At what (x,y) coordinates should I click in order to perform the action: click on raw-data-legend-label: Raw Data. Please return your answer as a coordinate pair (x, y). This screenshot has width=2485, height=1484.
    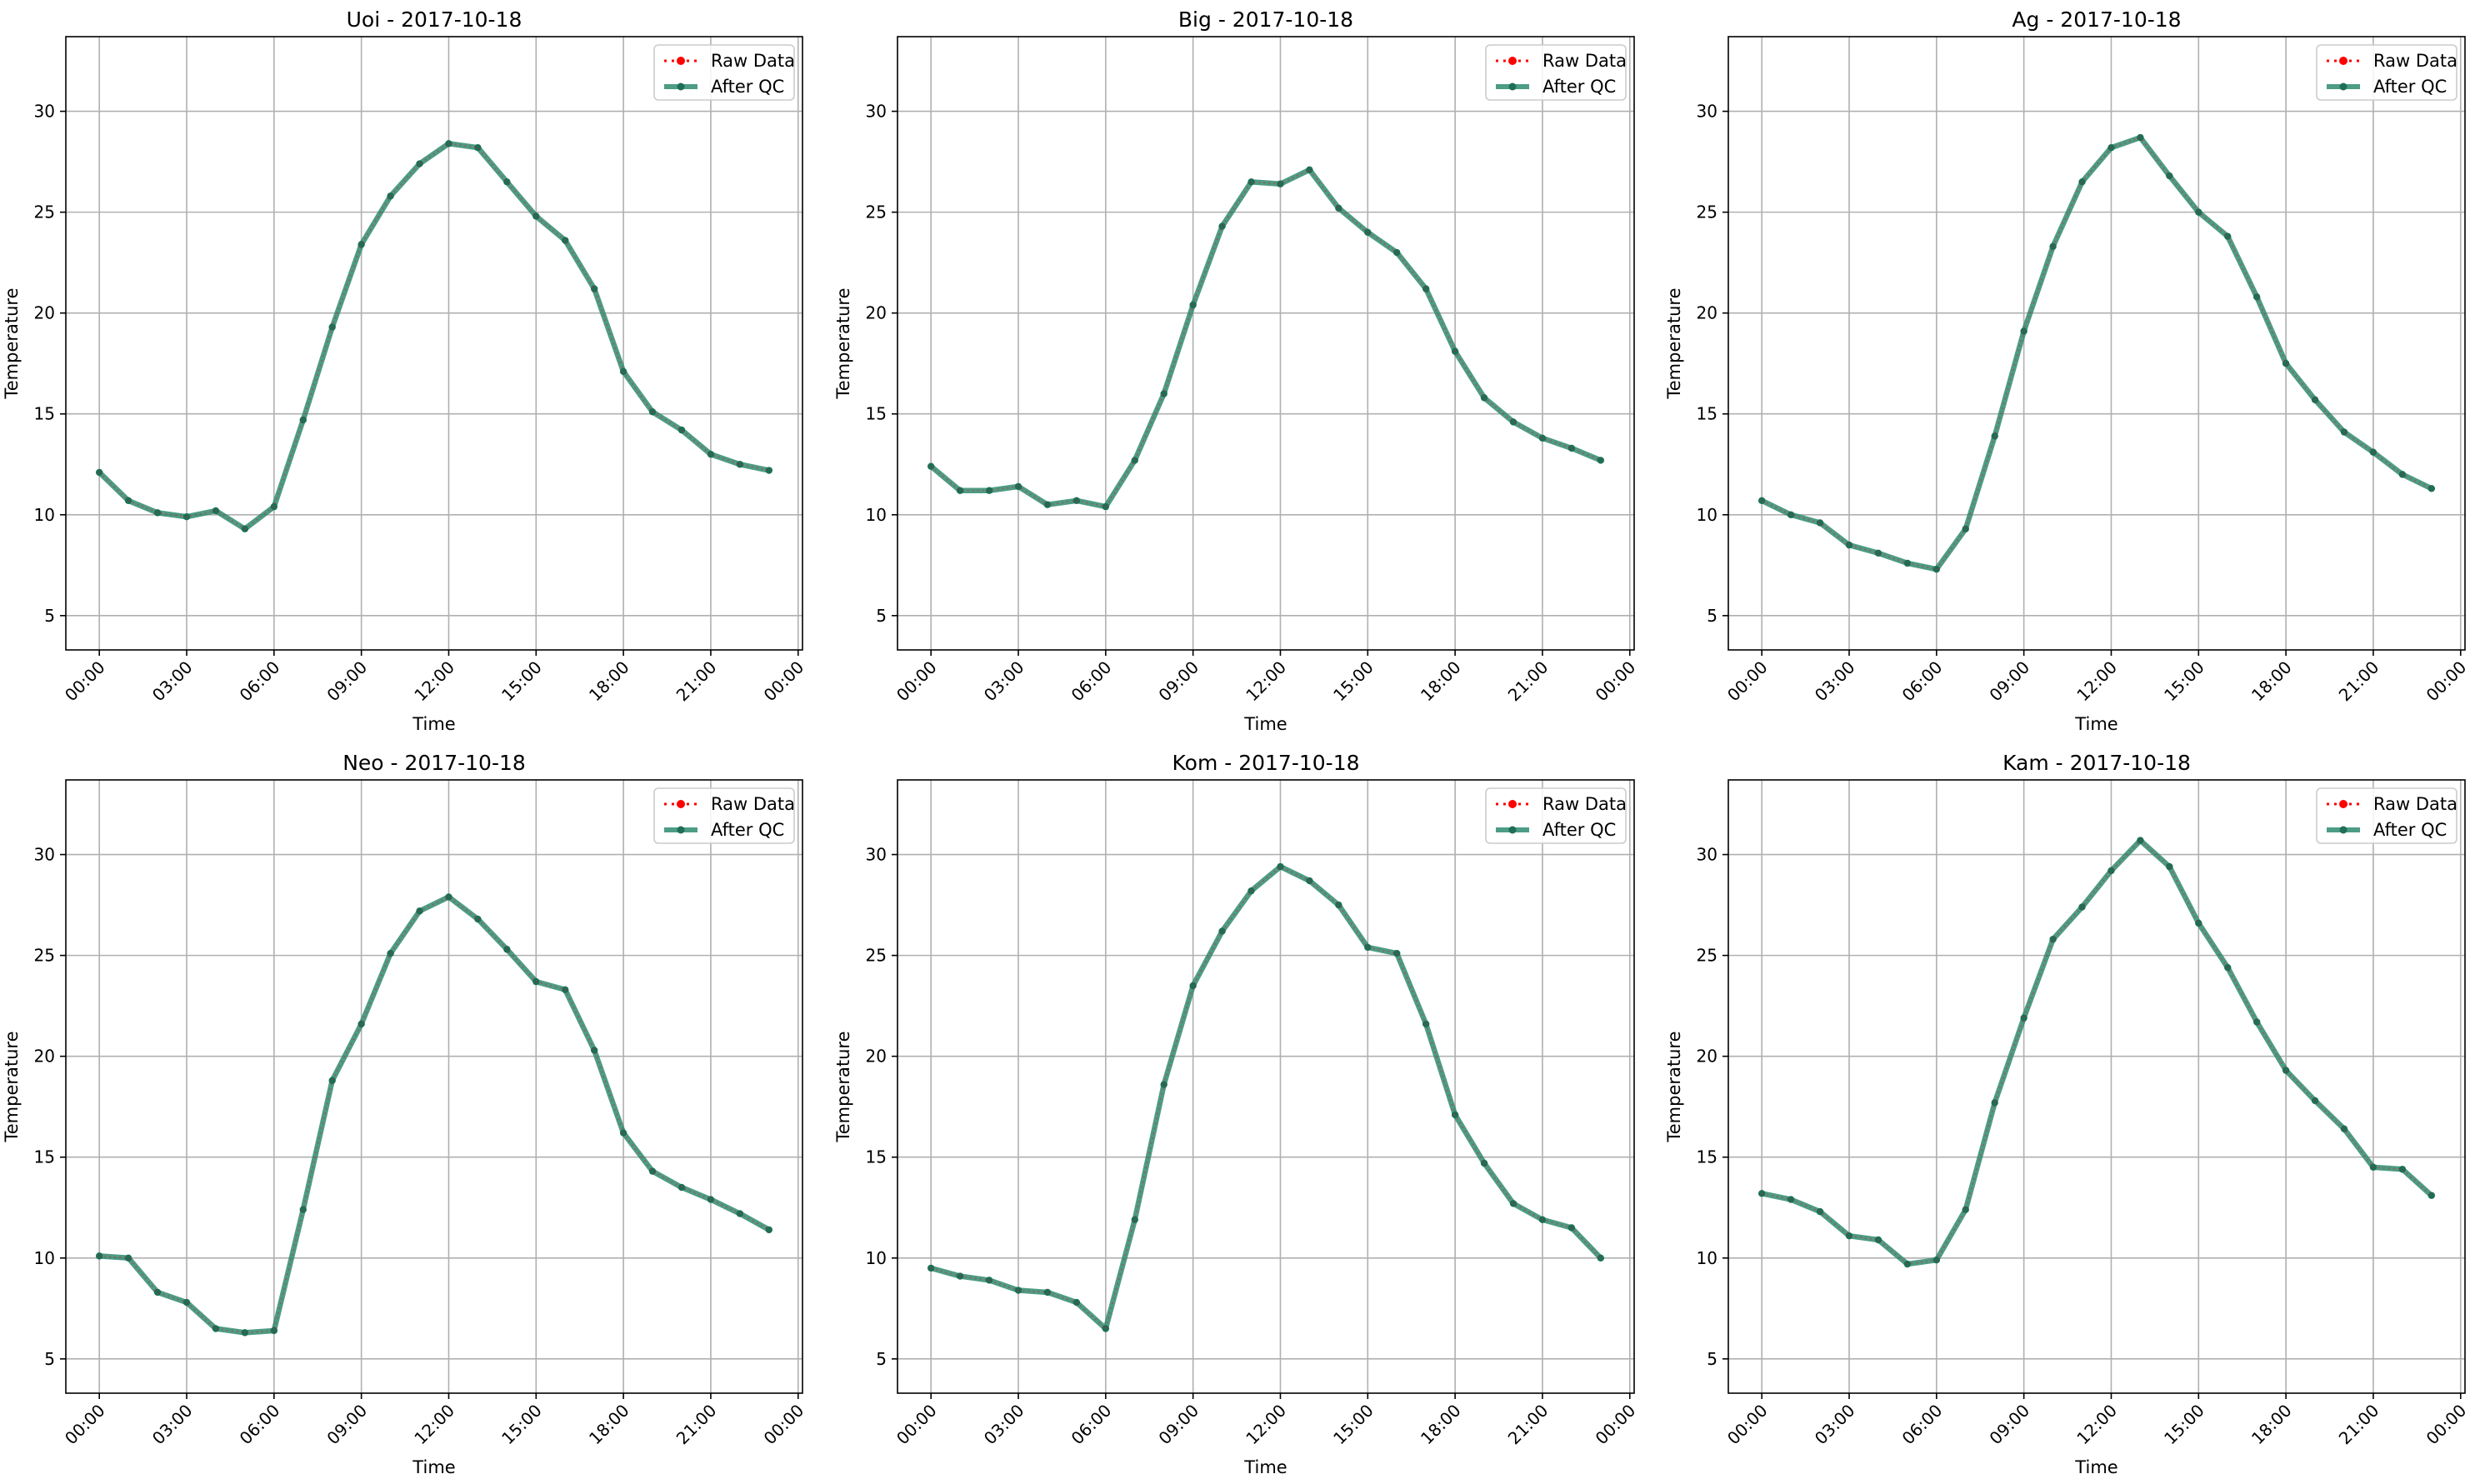
    Looking at the image, I should click on (753, 61).